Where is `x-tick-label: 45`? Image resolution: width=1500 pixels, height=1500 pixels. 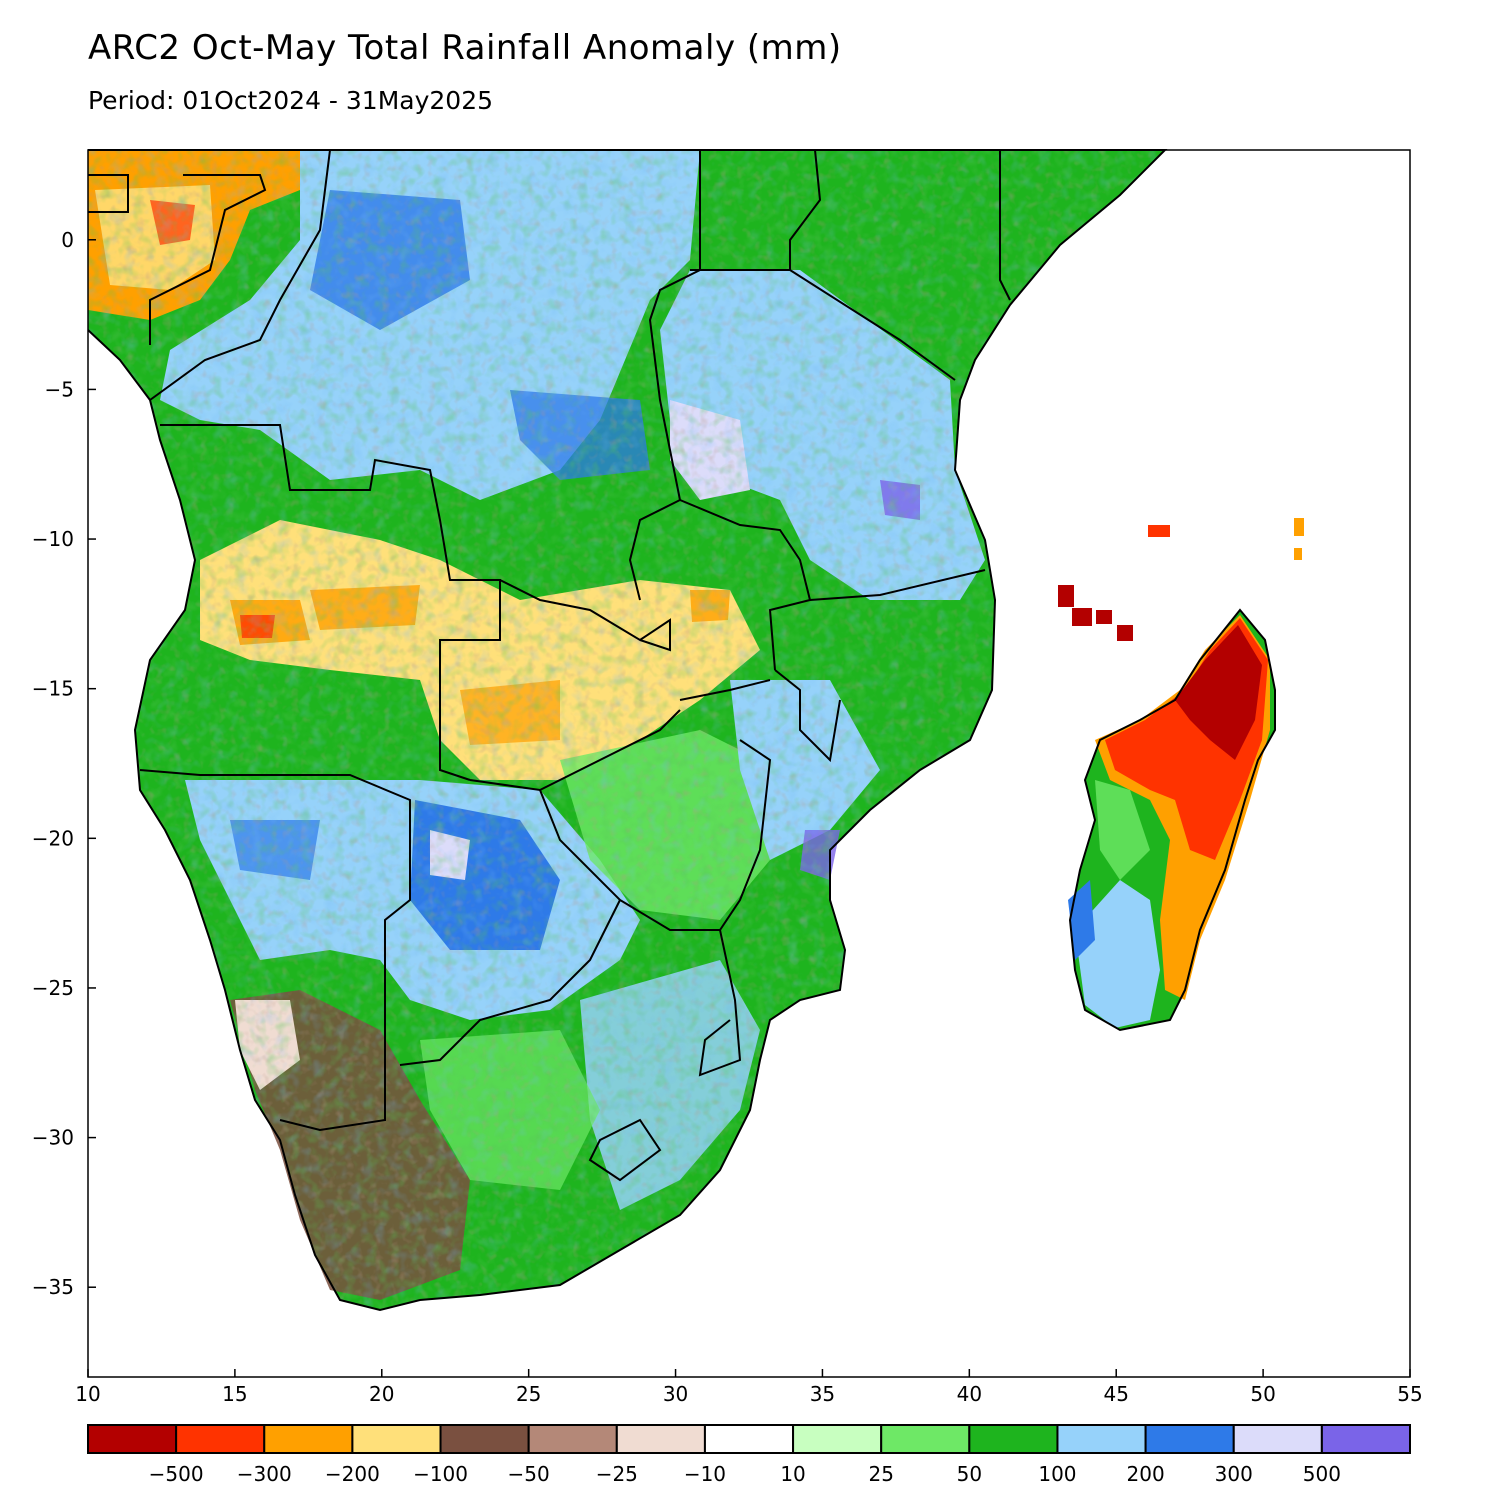 x-tick-label: 45 is located at coordinates (1115, 1394).